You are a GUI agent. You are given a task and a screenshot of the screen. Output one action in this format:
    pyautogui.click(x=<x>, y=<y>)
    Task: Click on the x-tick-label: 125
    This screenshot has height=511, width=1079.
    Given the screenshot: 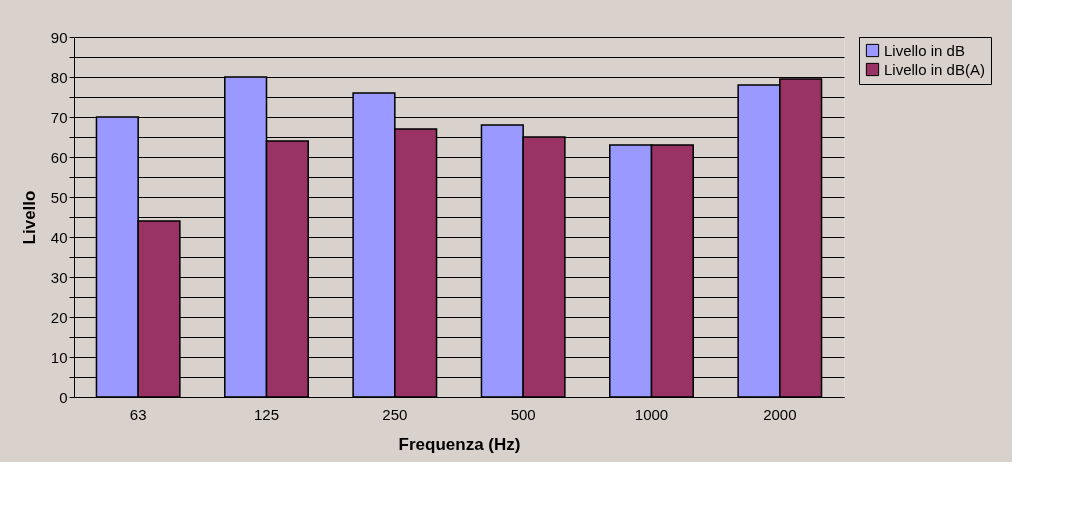 What is the action you would take?
    pyautogui.click(x=266, y=414)
    